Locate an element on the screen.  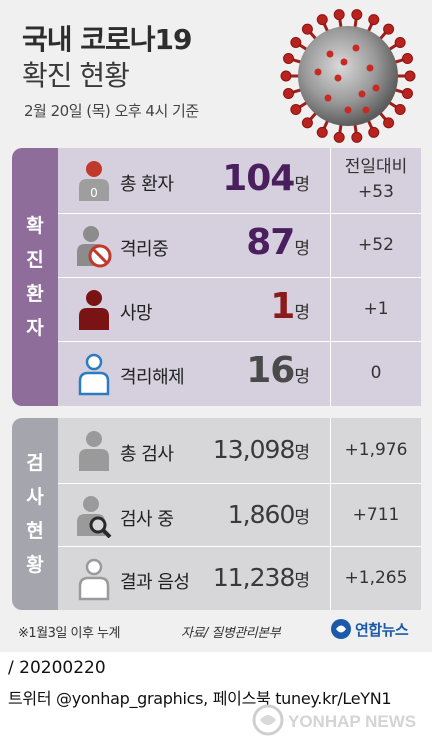
isolated-delta: +52 is located at coordinates (376, 245).